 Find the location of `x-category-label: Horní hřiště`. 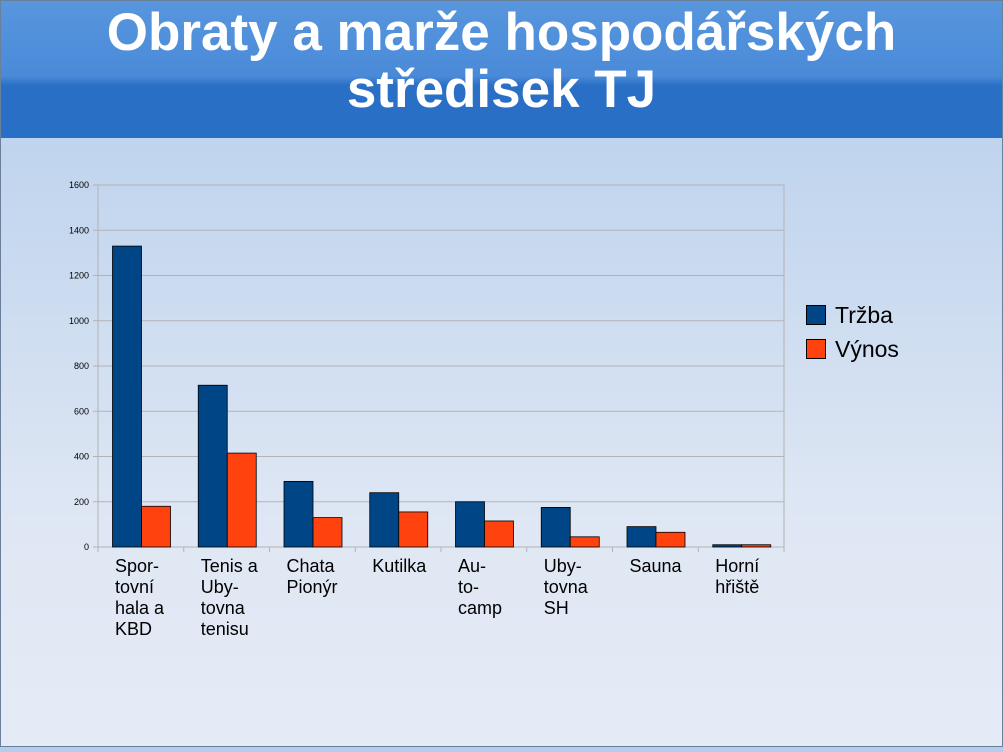

x-category-label: Horní hřiště is located at coordinates (737, 576).